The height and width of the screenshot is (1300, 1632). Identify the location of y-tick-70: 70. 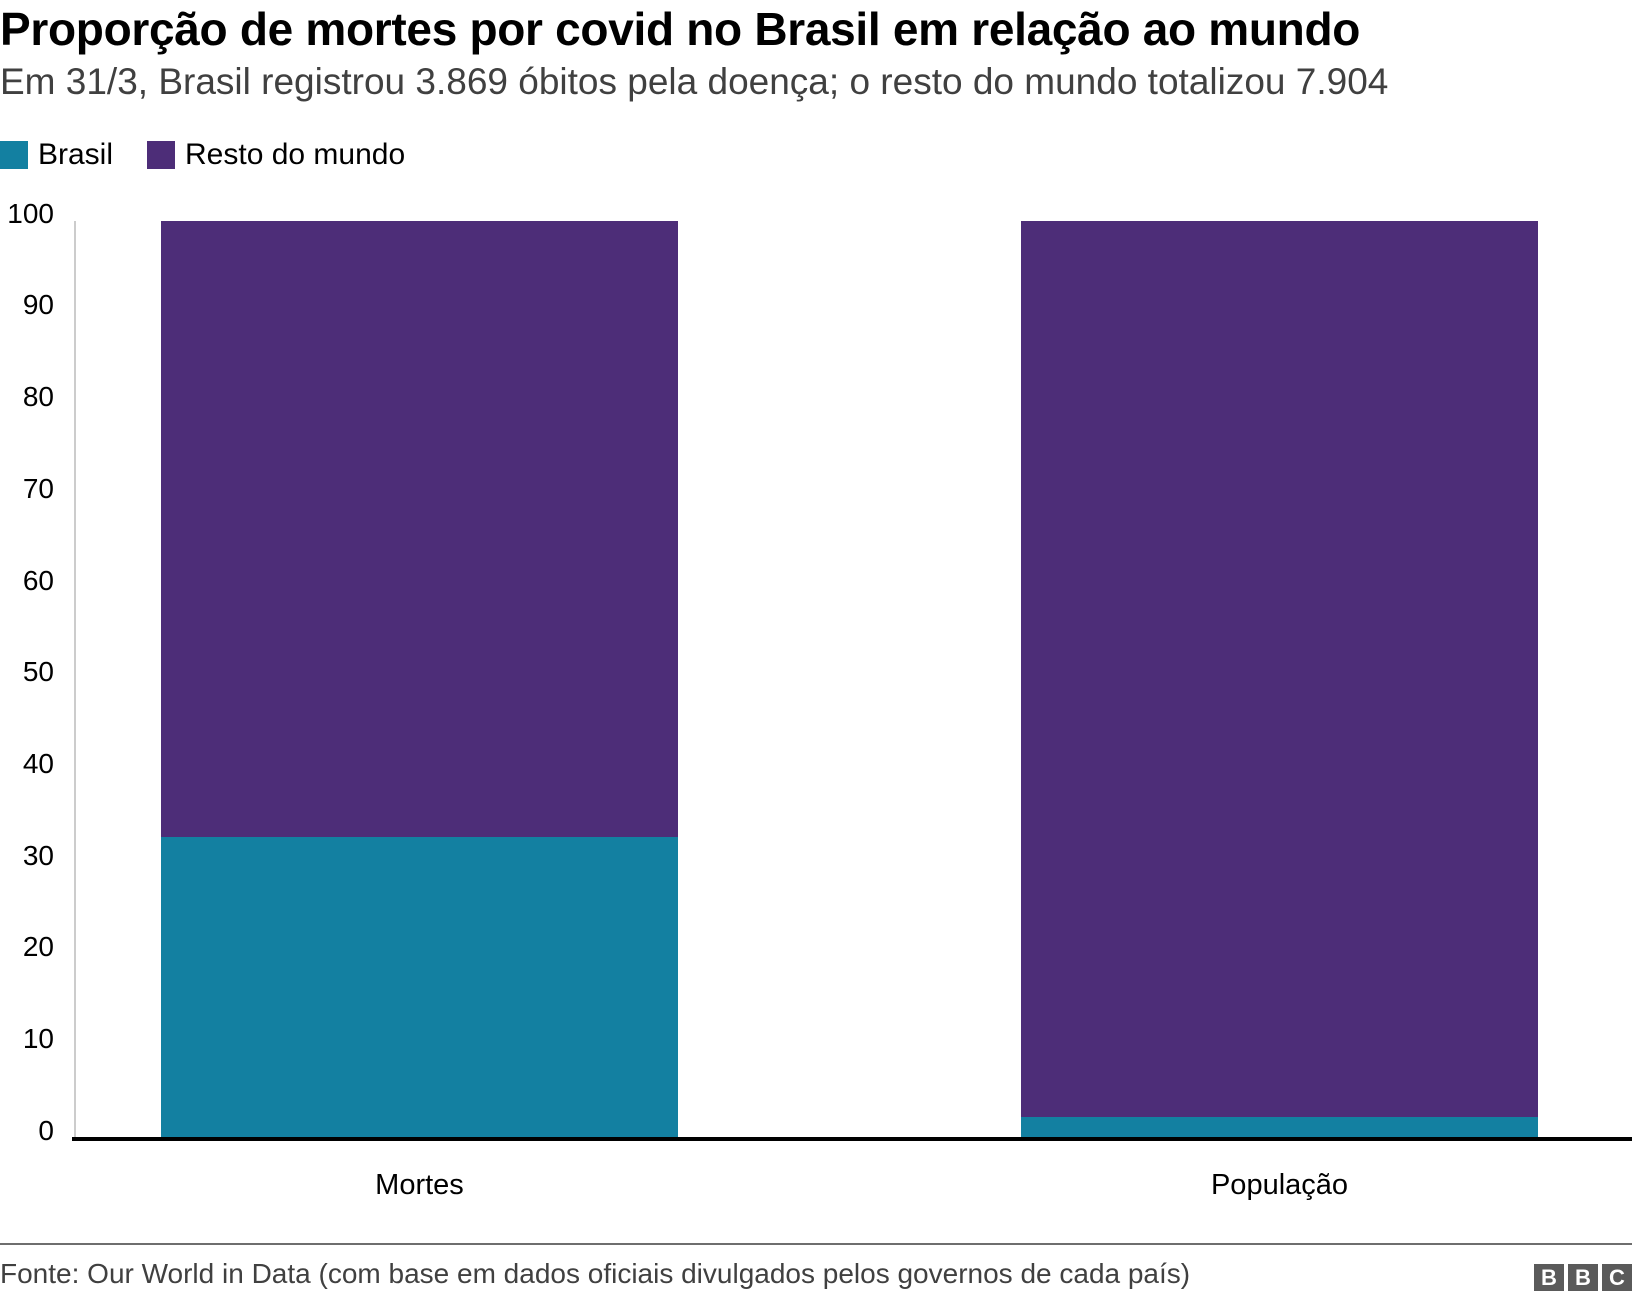
(38, 488).